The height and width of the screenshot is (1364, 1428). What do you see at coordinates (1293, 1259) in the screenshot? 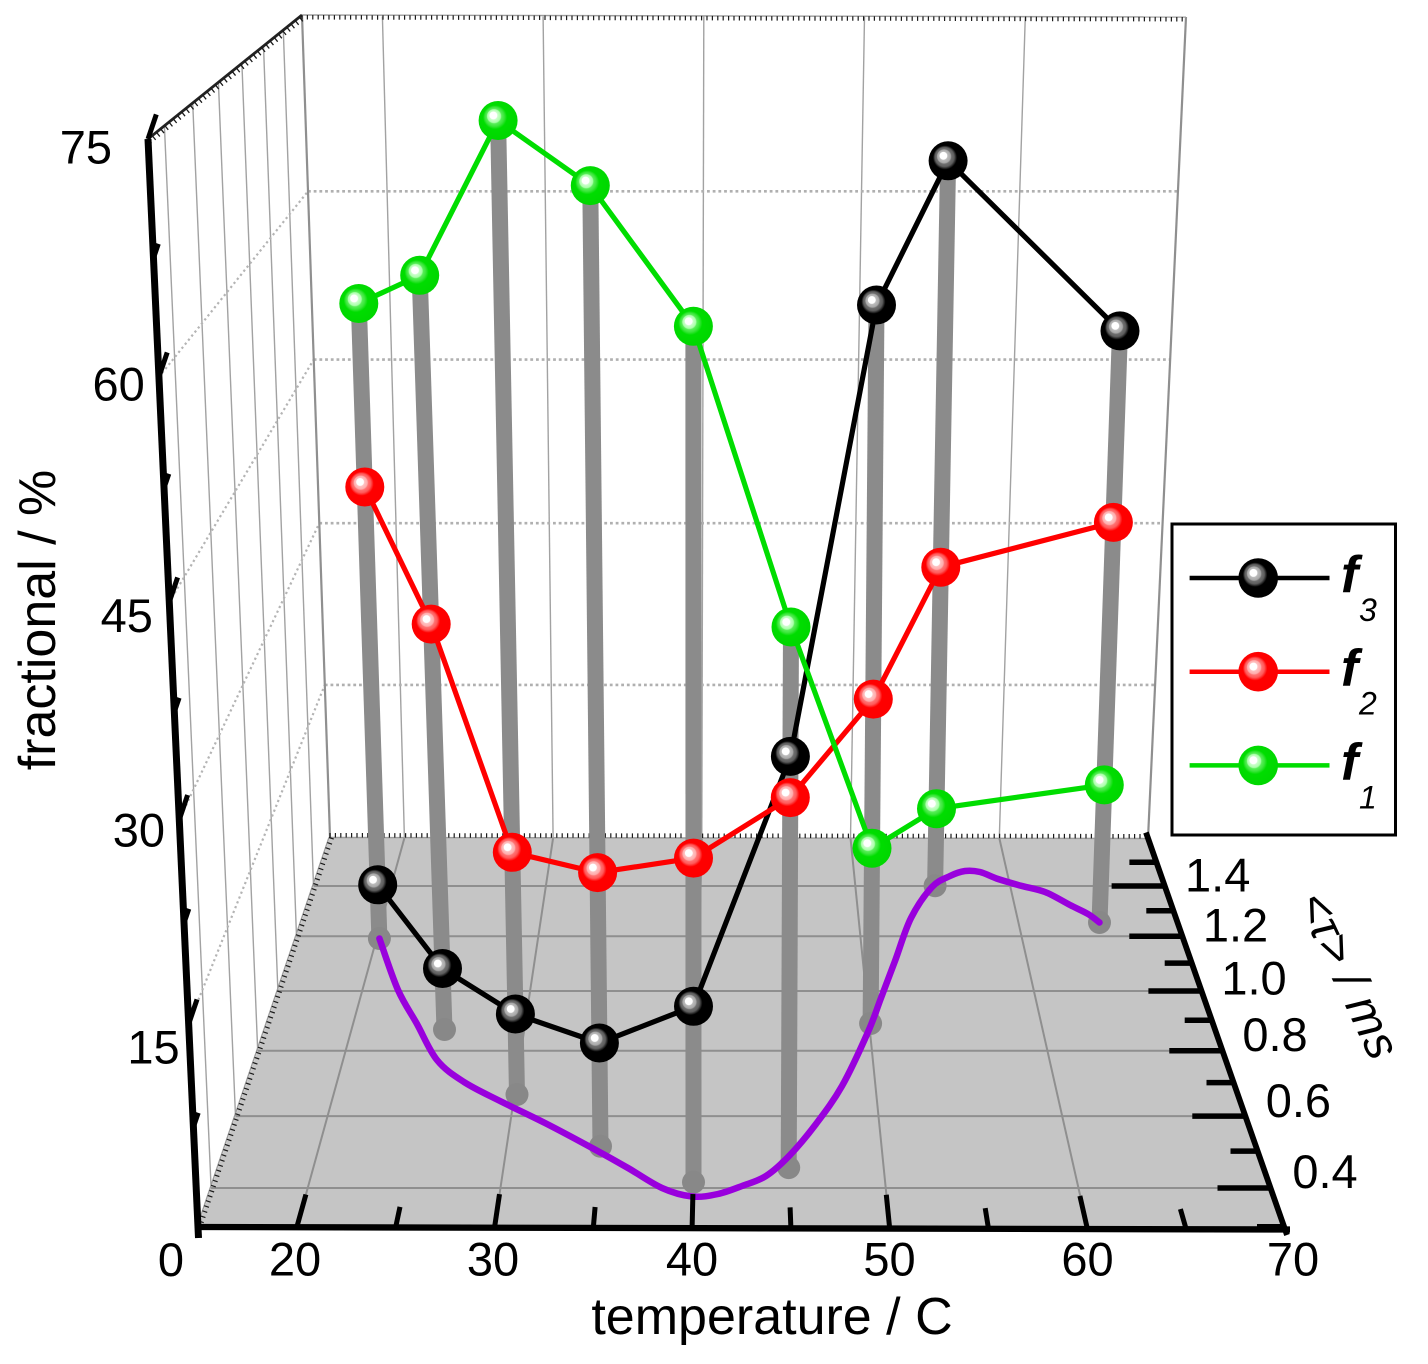
I see `svg-text: 70` at bounding box center [1293, 1259].